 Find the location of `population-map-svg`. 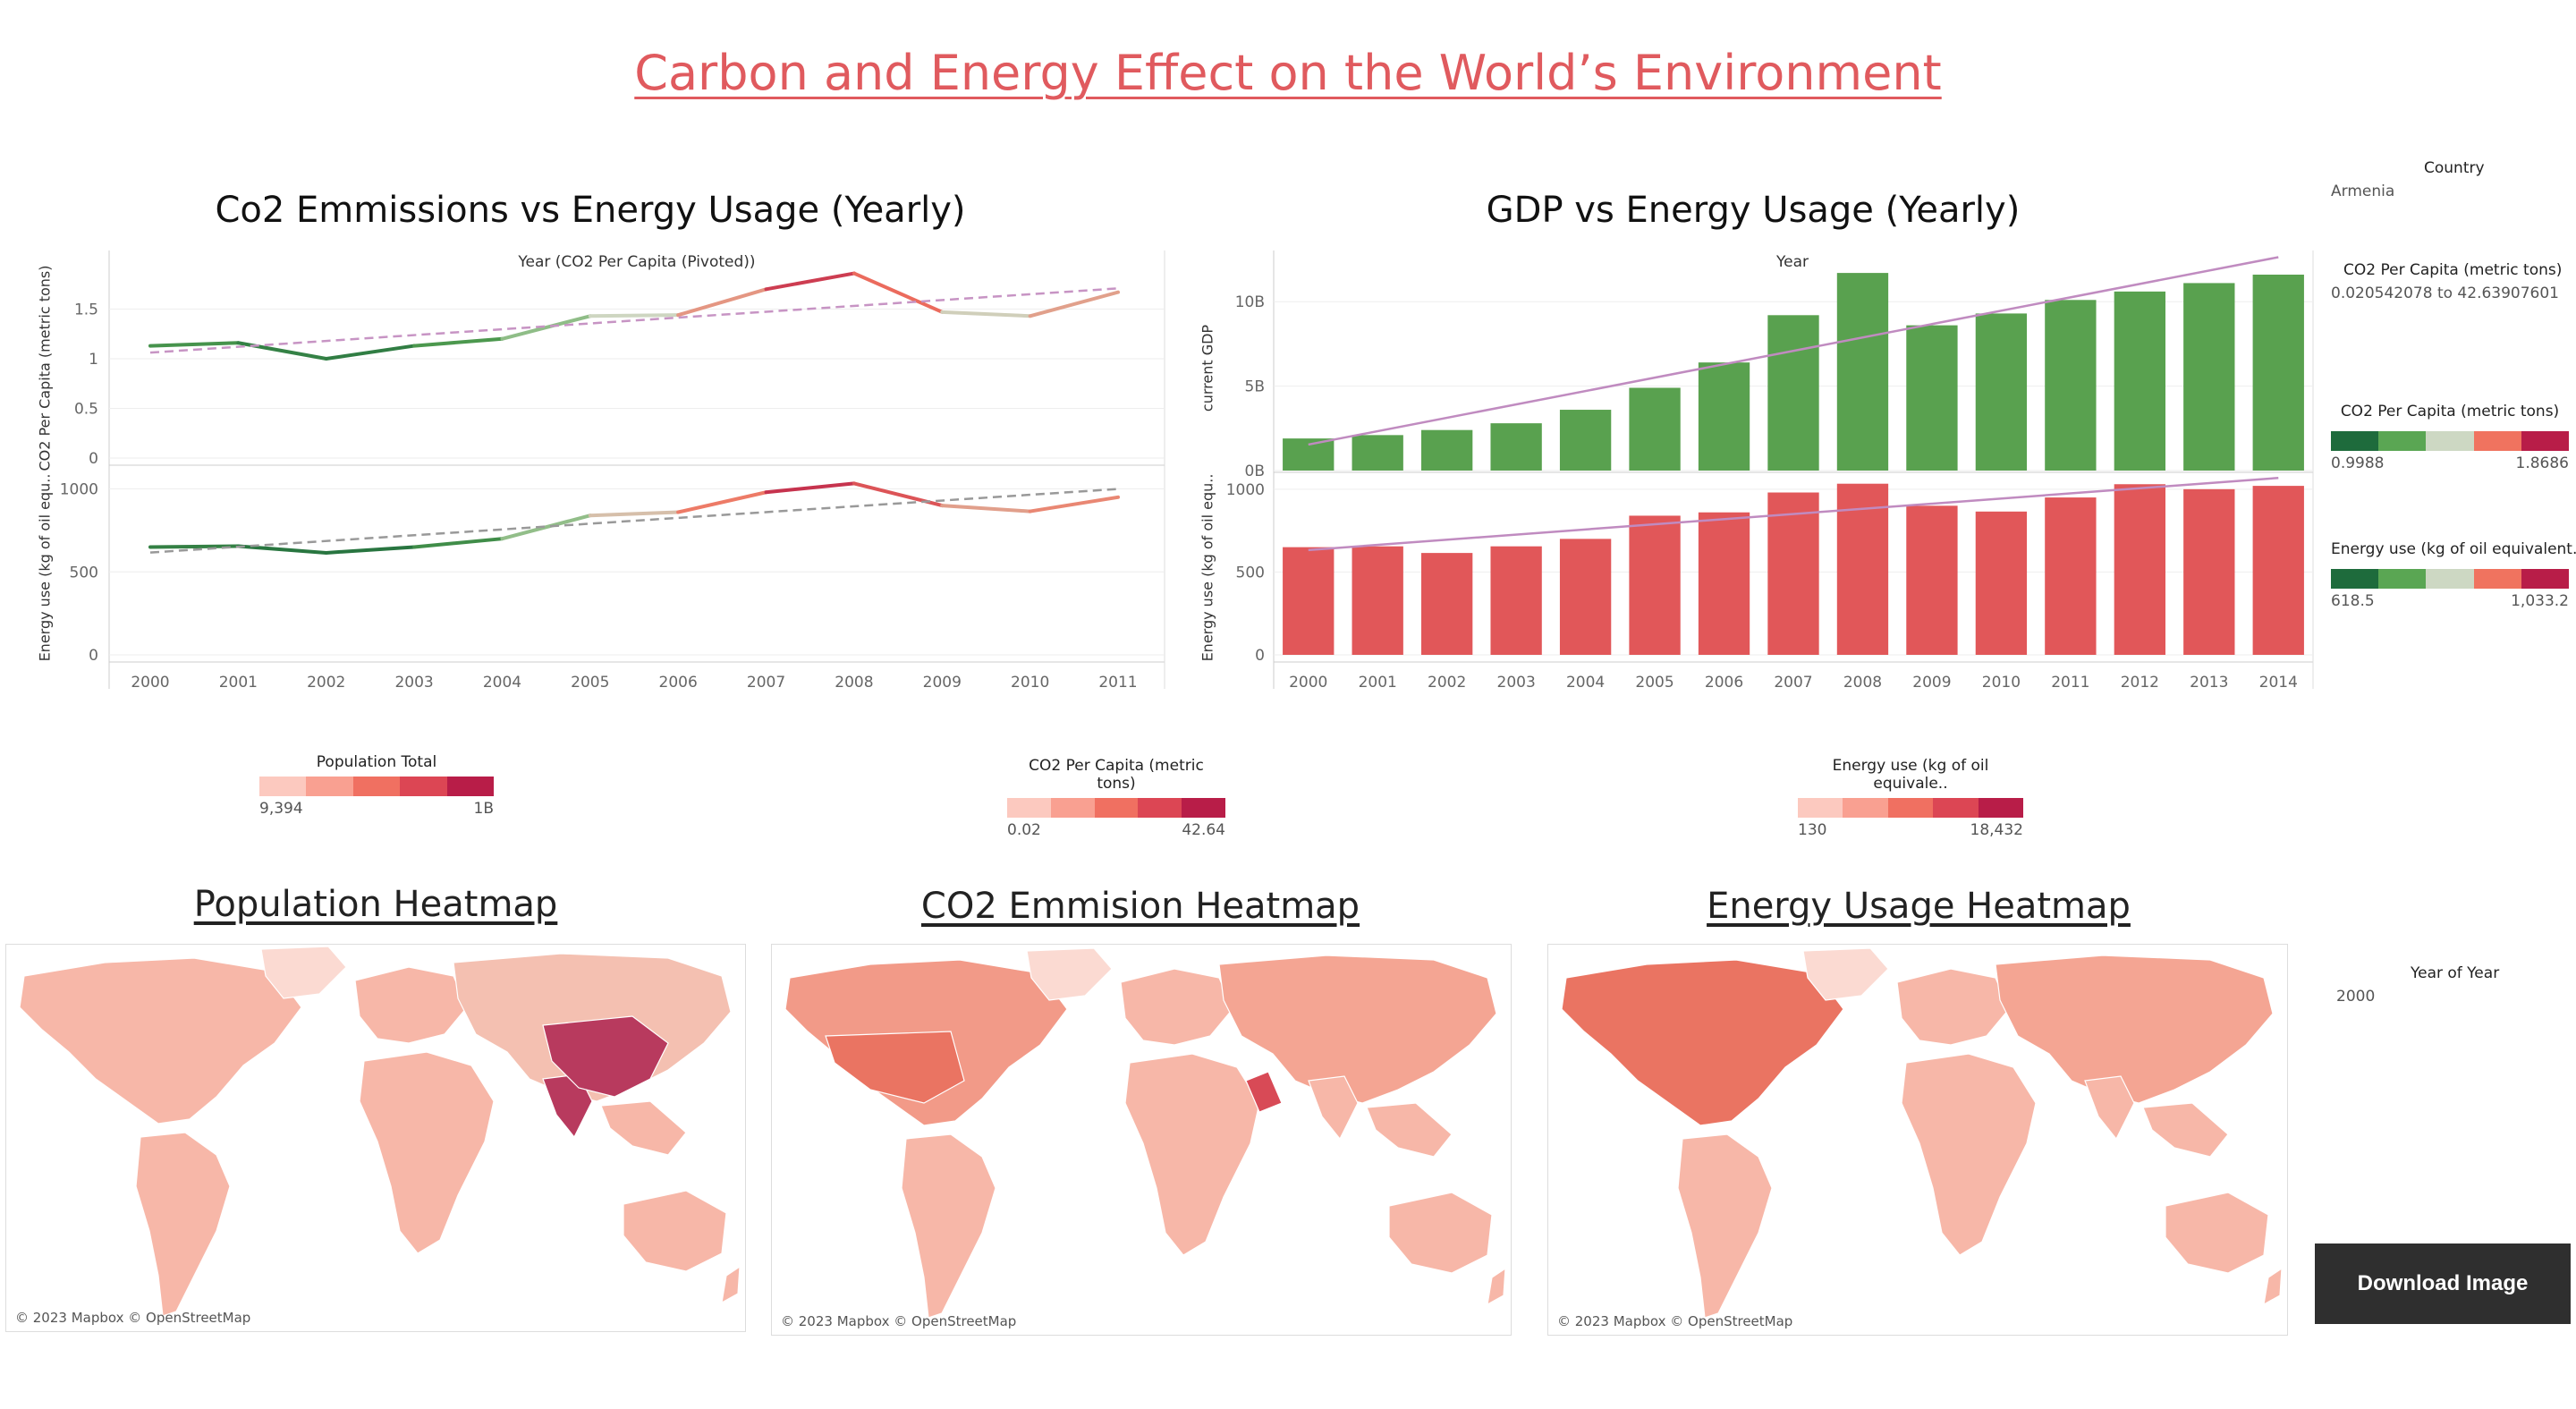

population-map-svg is located at coordinates (375, 1138).